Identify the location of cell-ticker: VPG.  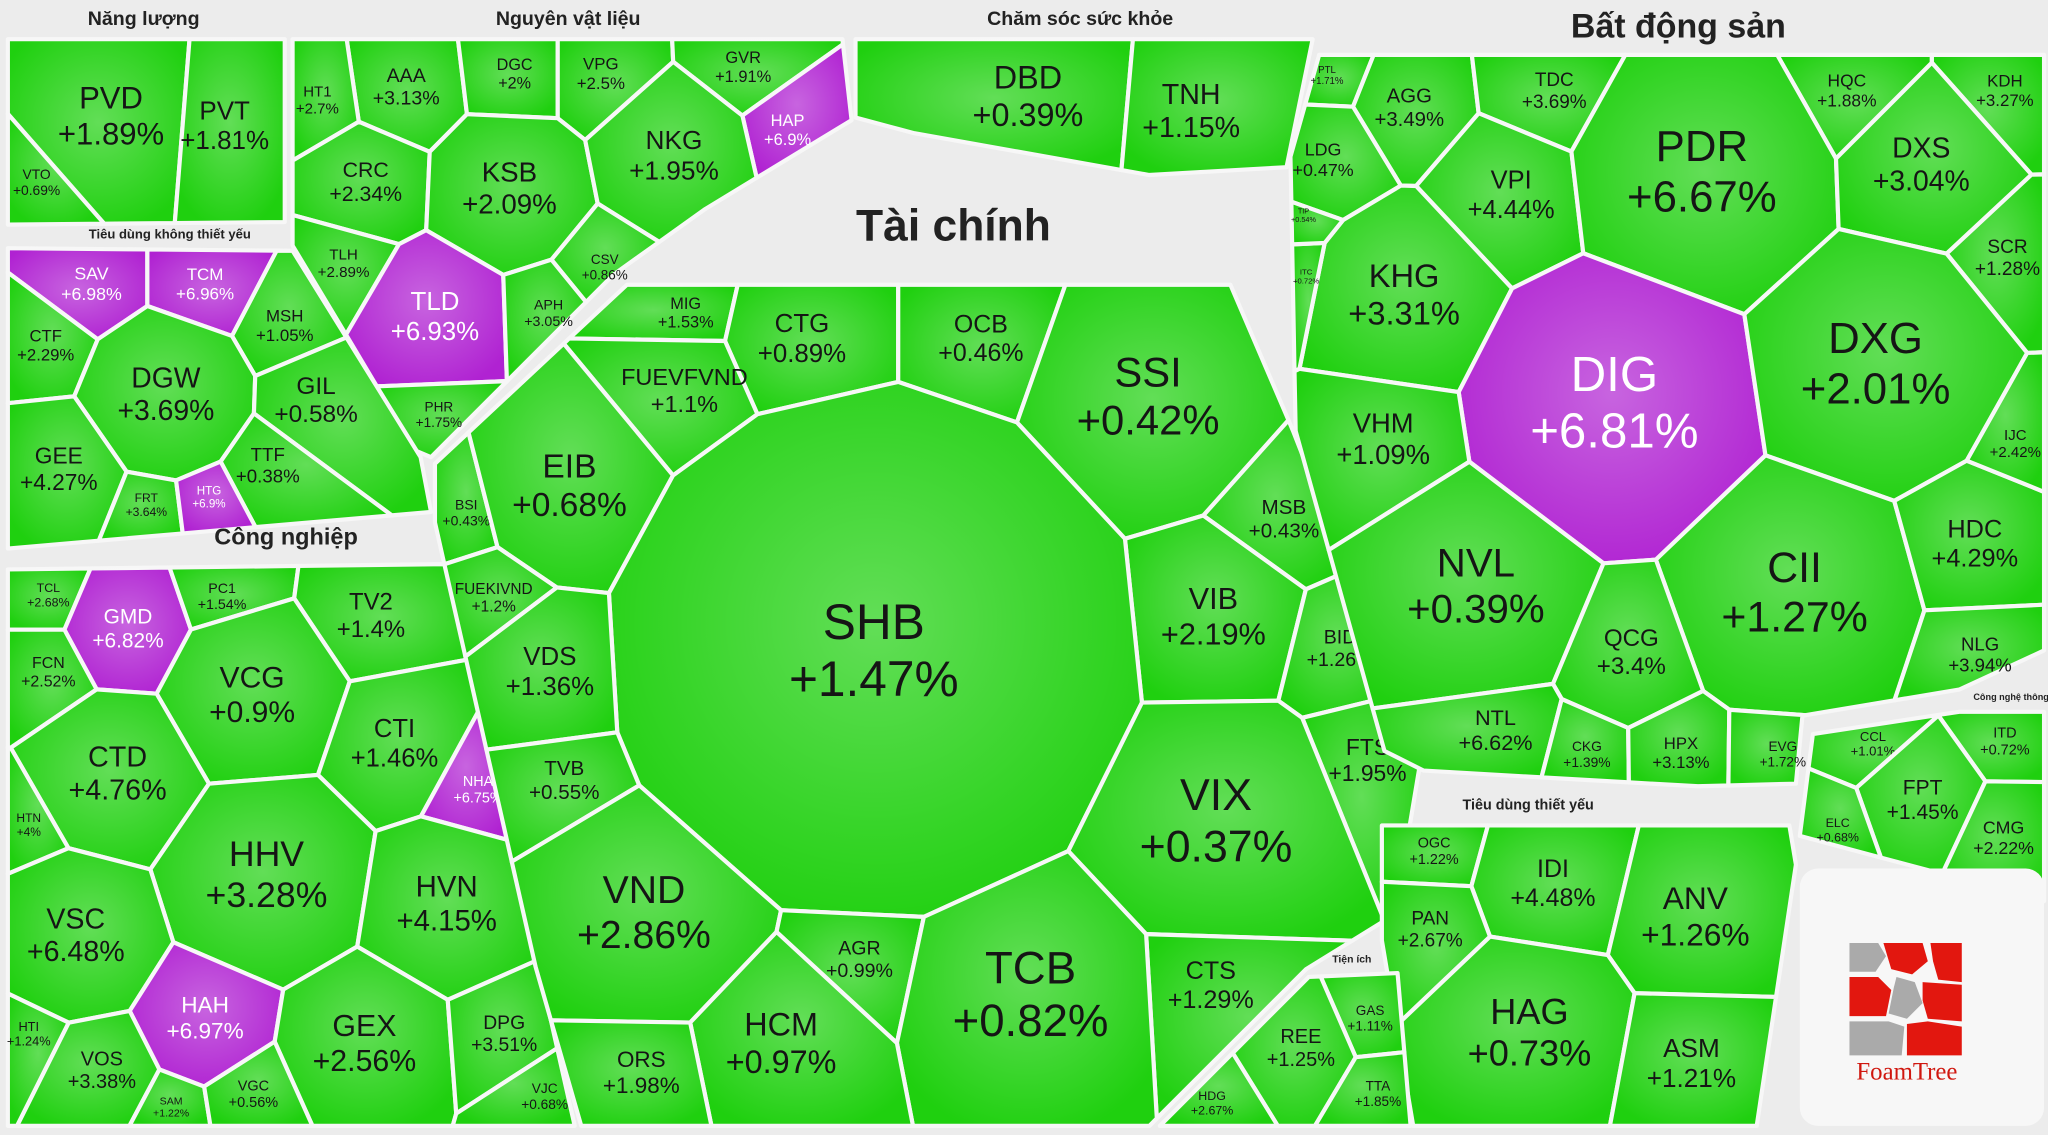
(601, 64).